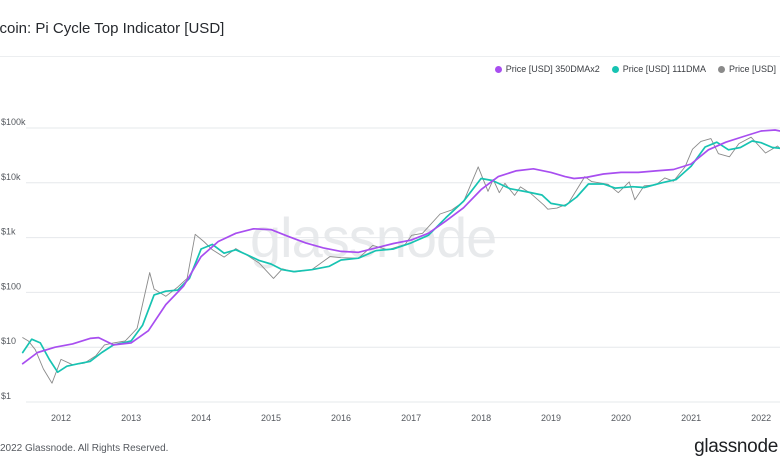 The width and height of the screenshot is (780, 470). What do you see at coordinates (112, 28) in the screenshot?
I see `chart-title: itcoin: Pi Cycle Top Indicator [USD]` at bounding box center [112, 28].